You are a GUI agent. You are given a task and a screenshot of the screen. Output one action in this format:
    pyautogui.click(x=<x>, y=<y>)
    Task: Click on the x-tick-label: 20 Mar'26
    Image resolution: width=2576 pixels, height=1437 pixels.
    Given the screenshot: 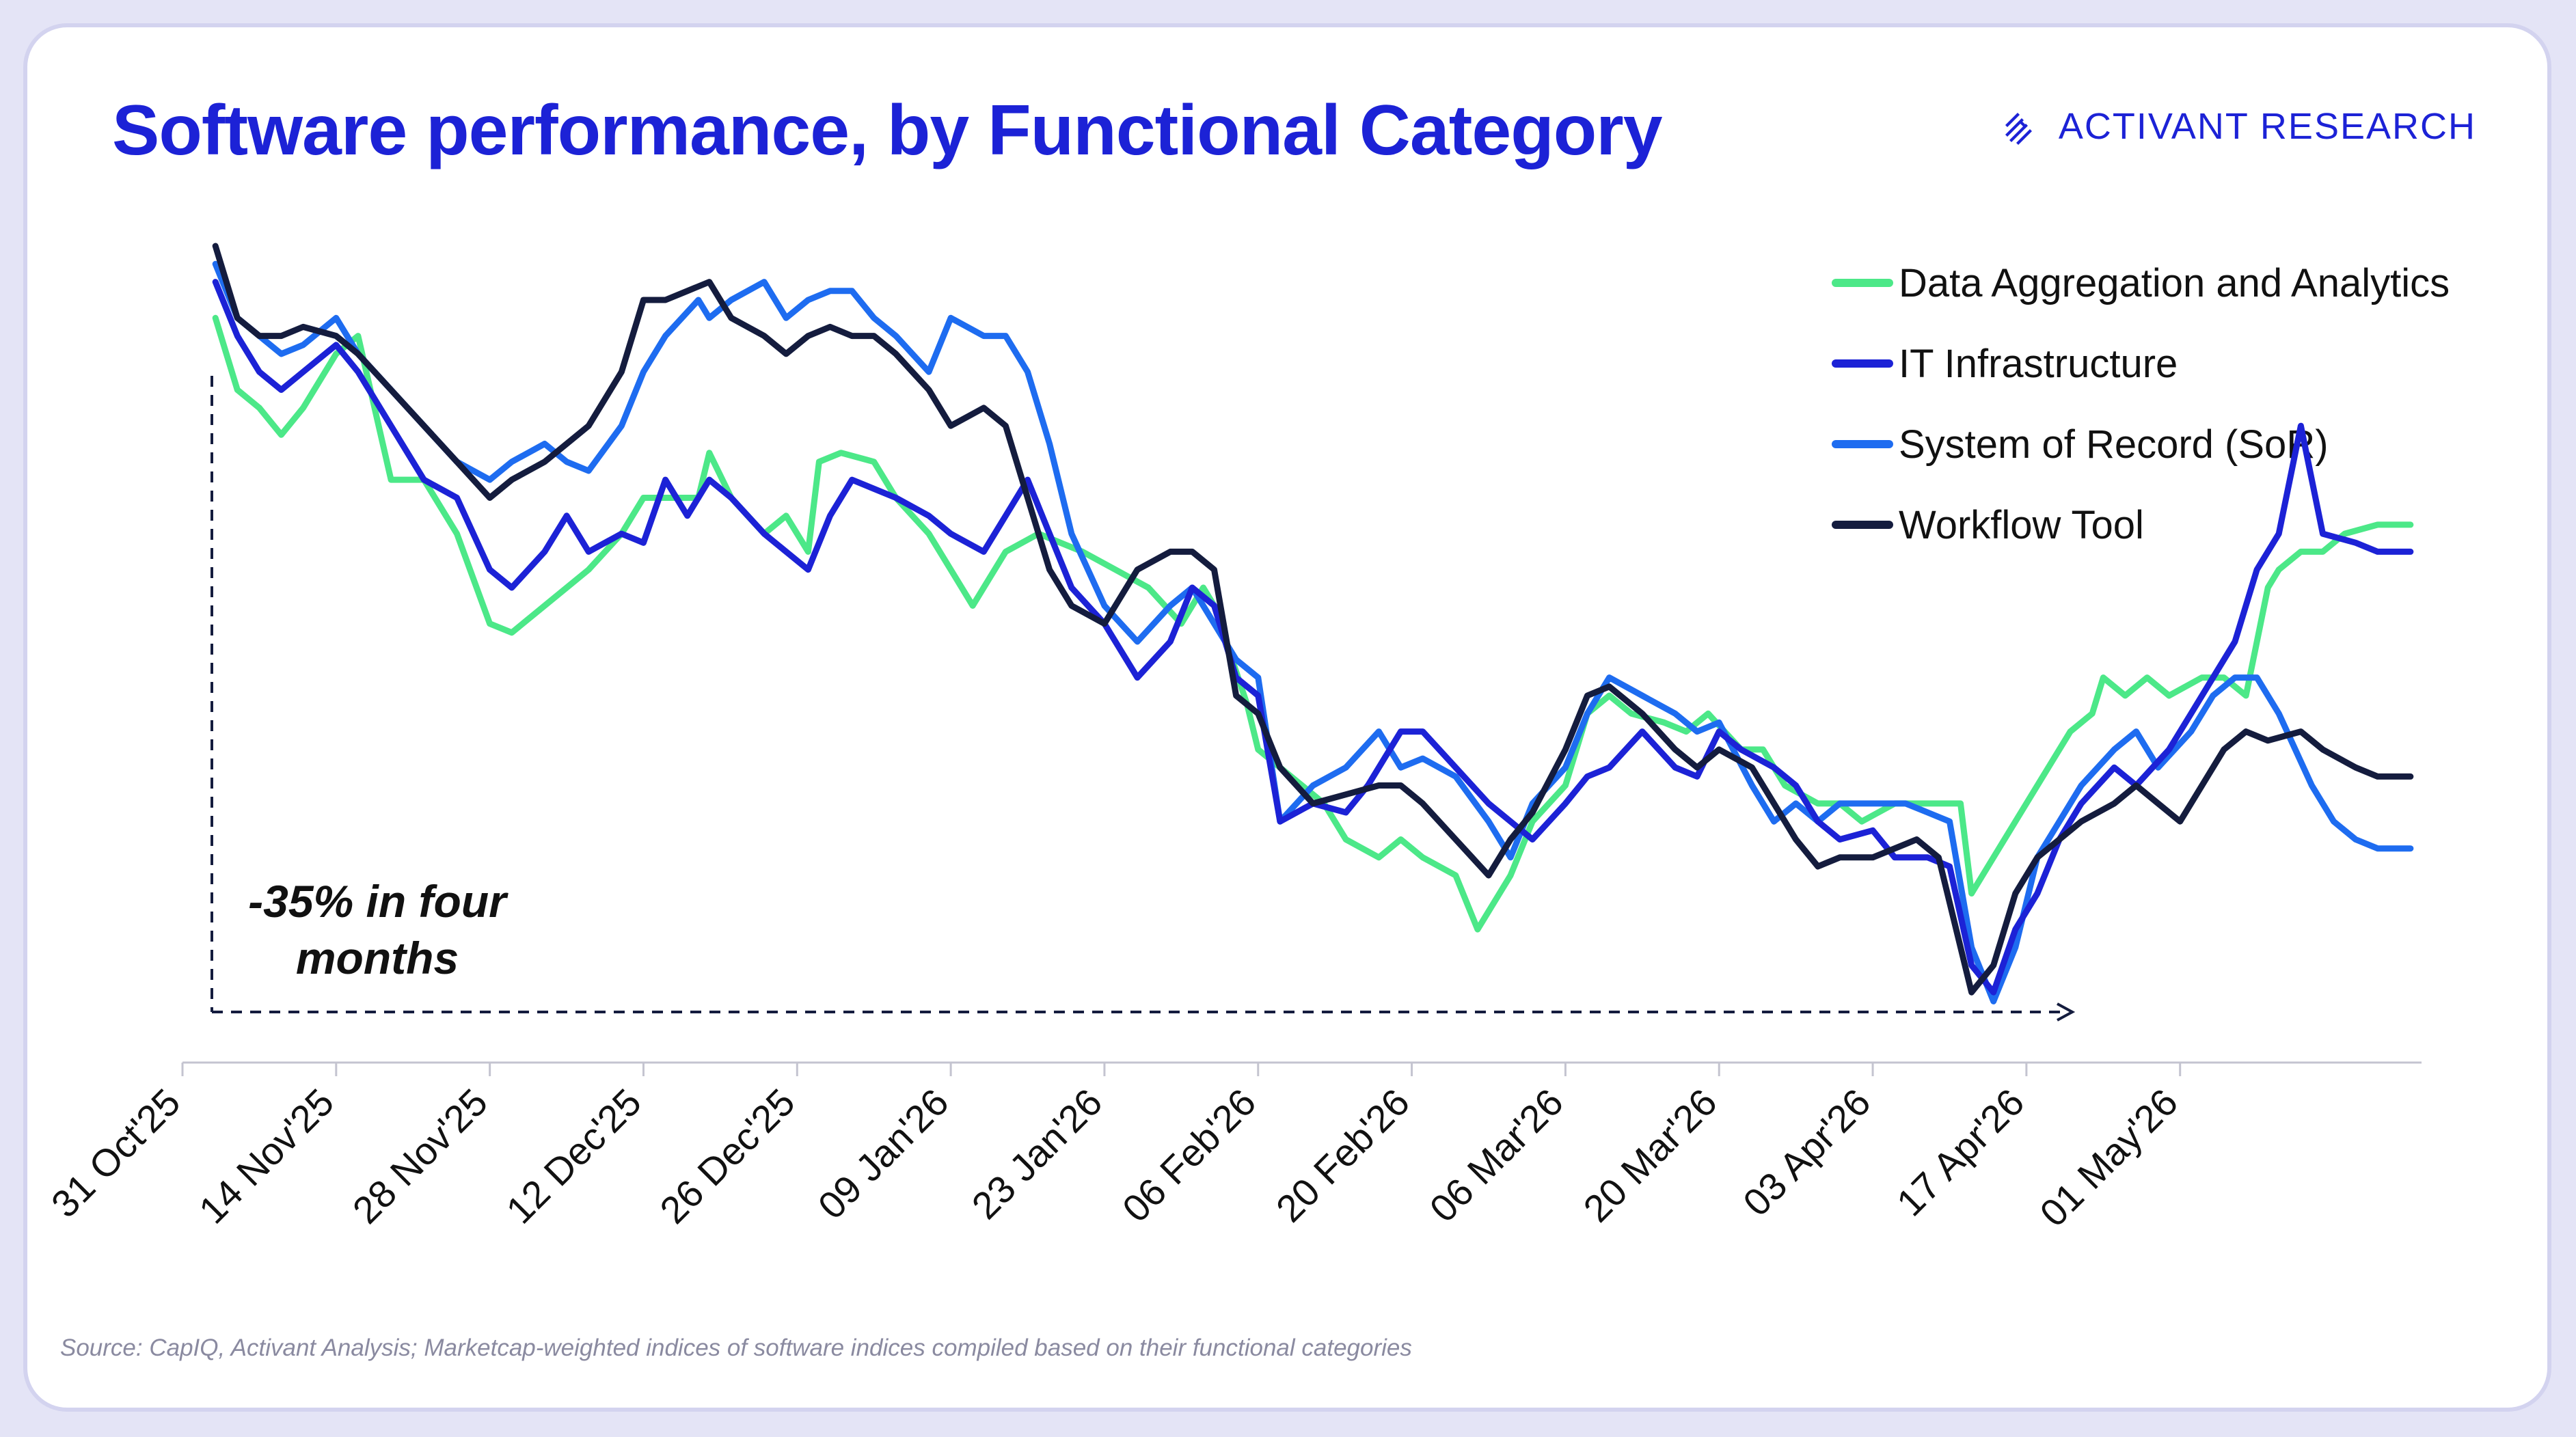 What is the action you would take?
    pyautogui.click(x=1649, y=1155)
    